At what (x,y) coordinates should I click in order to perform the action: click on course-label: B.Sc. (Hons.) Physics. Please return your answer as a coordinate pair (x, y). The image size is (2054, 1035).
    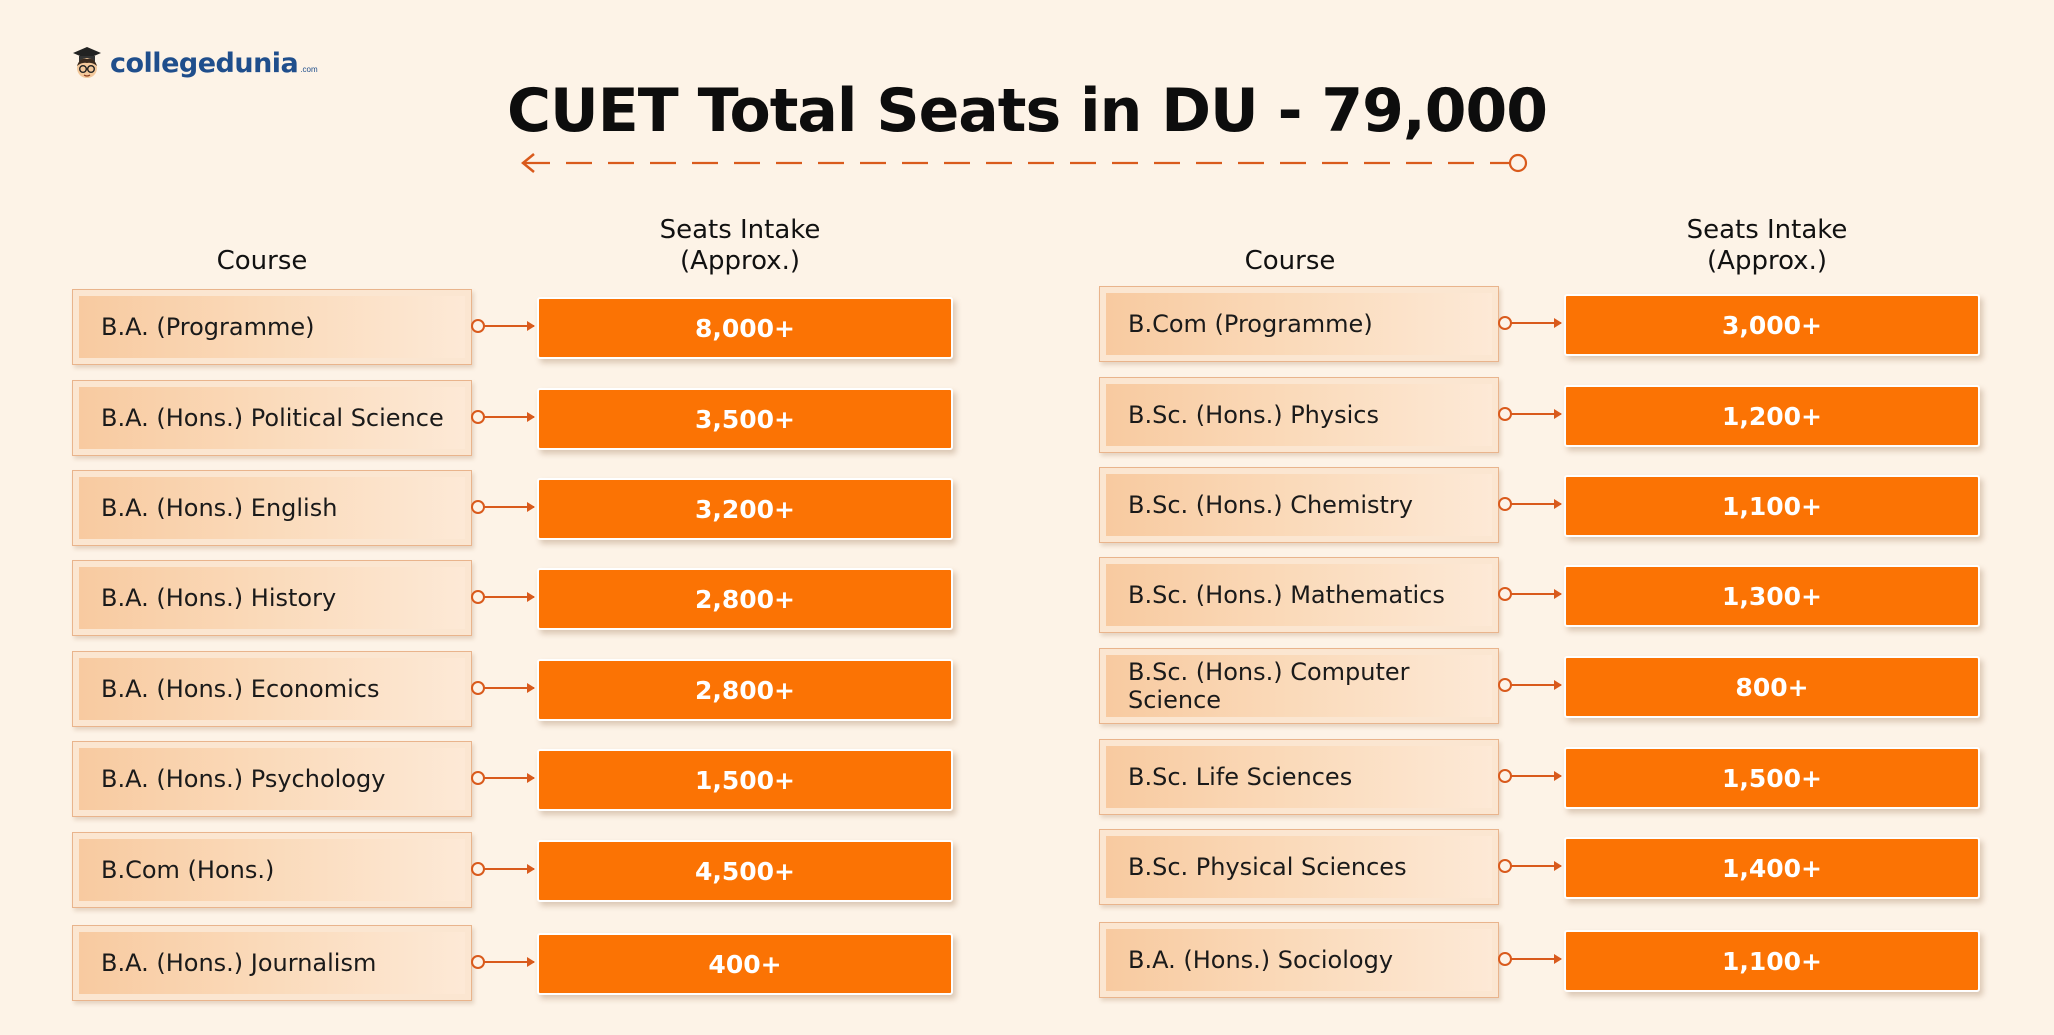
    Looking at the image, I should click on (1299, 415).